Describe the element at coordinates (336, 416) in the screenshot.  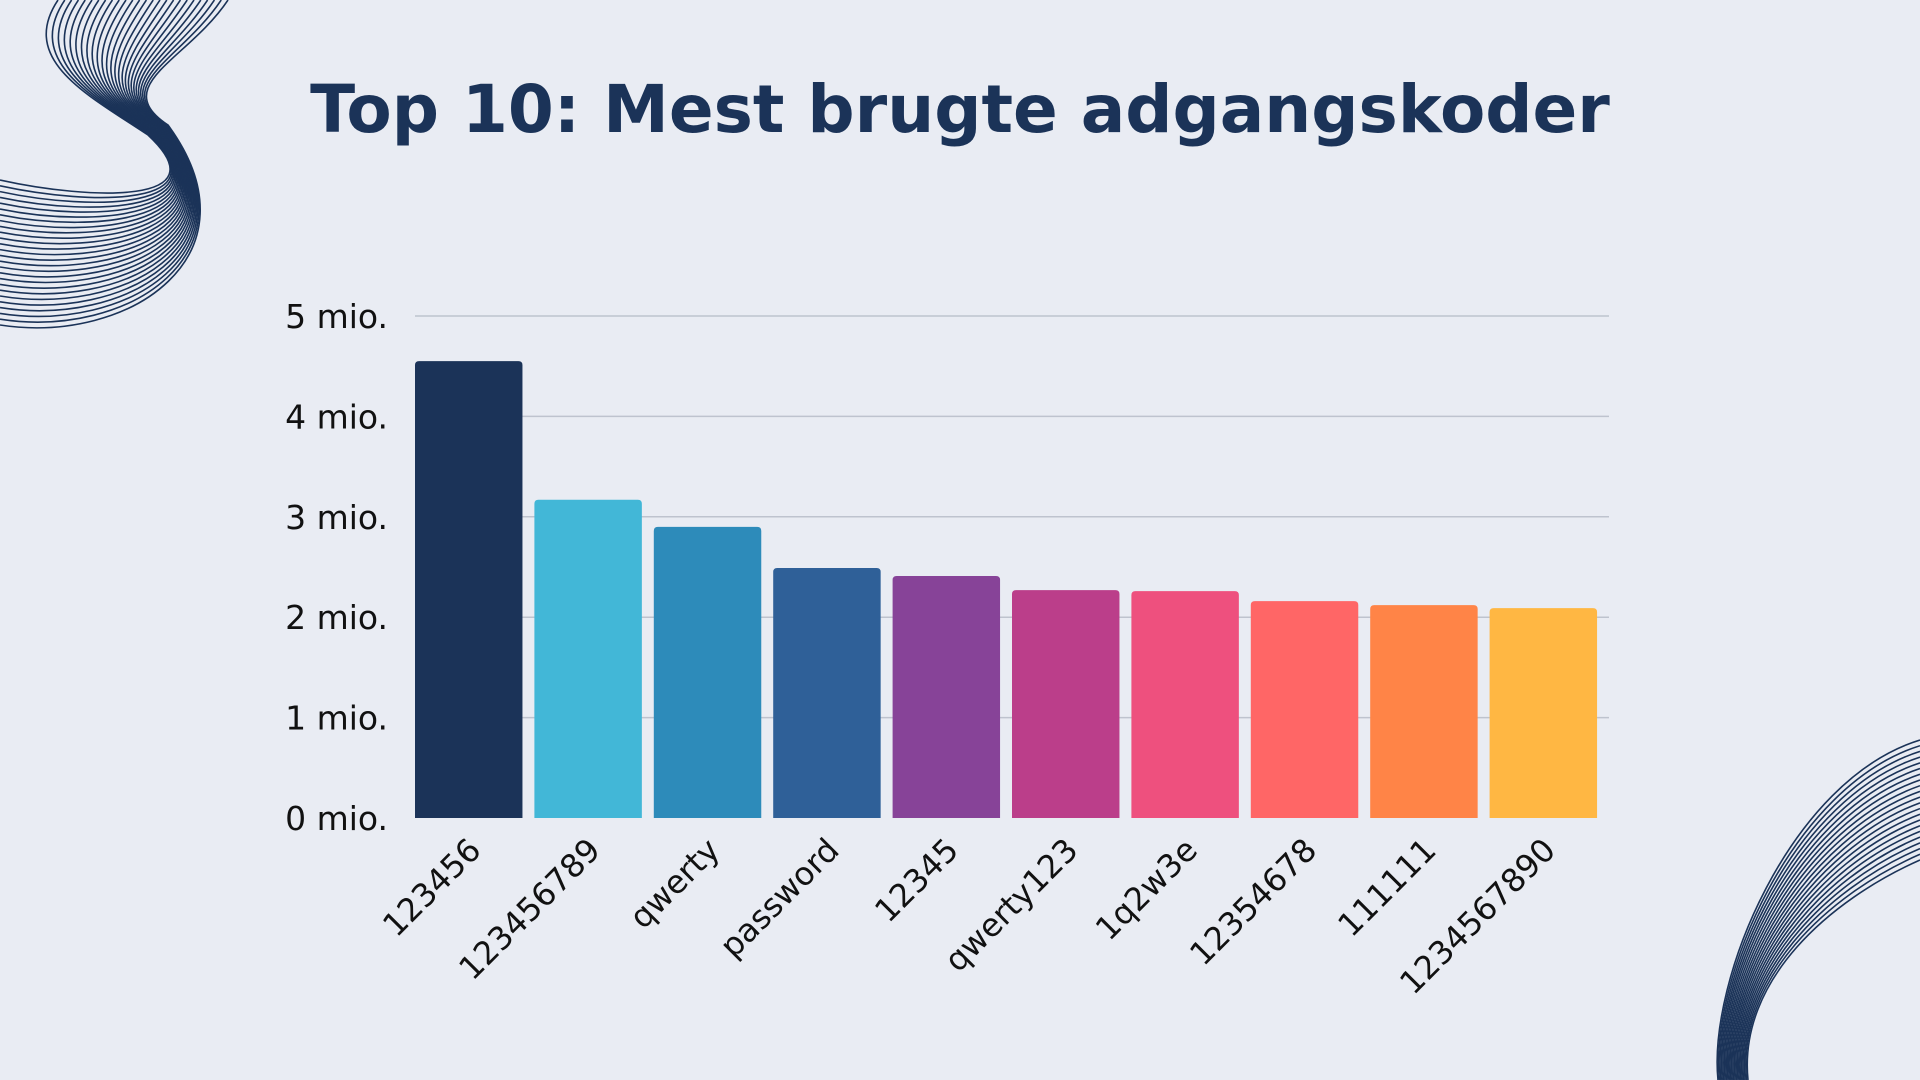
I see `y-tick-label: 4 mio.` at that location.